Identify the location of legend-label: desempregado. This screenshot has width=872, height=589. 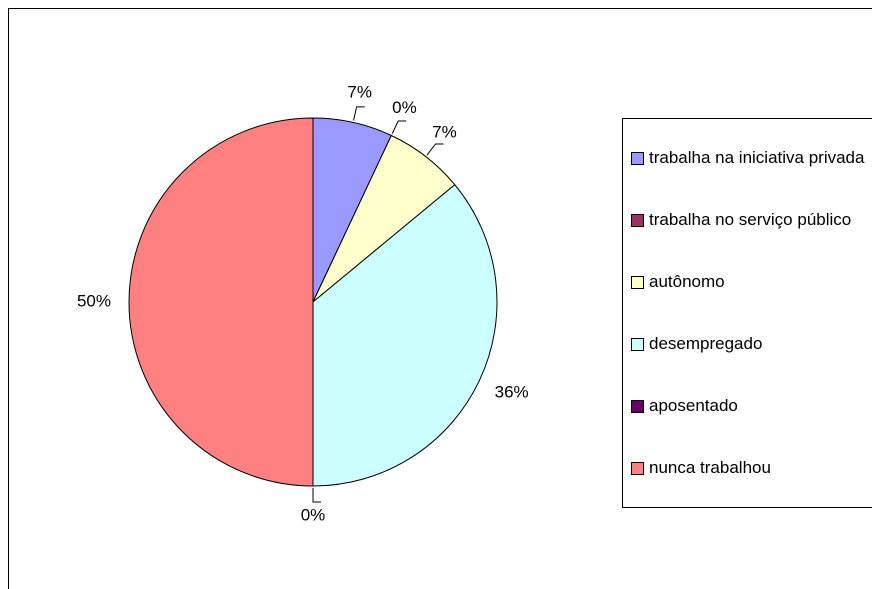
(706, 343).